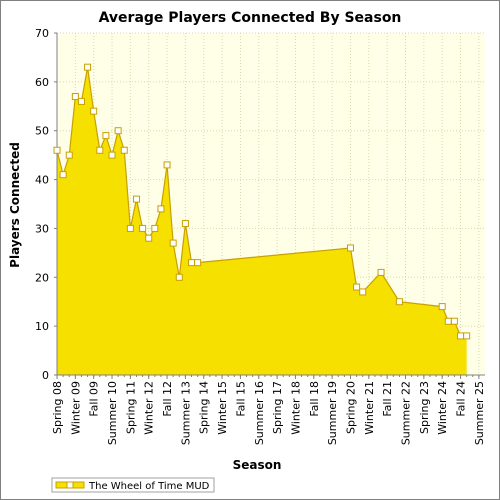 The height and width of the screenshot is (500, 500). I want to click on y-axis-label: Players Connected, so click(15, 205).